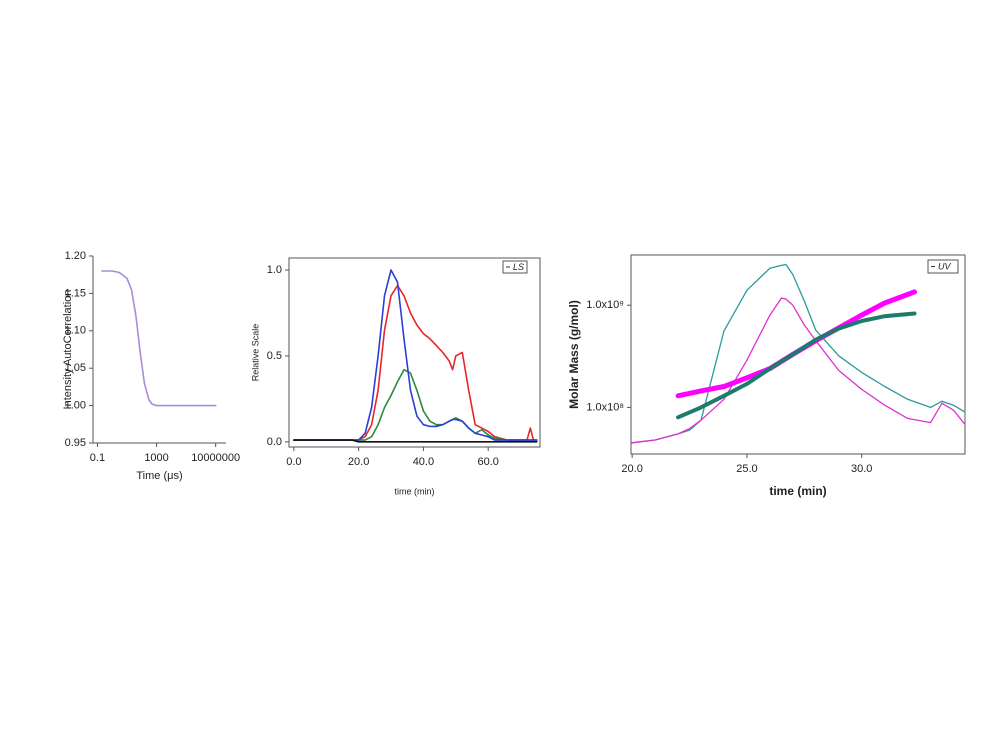 The width and height of the screenshot is (1000, 750). What do you see at coordinates (274, 270) in the screenshot?
I see `y-tick-label: 1.0` at bounding box center [274, 270].